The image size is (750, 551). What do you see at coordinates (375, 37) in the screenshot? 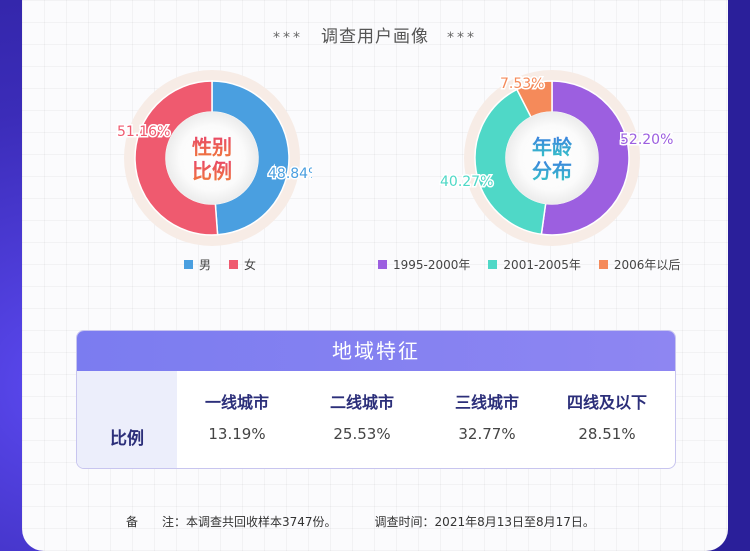
I see `title-text: 调查用户画像` at bounding box center [375, 37].